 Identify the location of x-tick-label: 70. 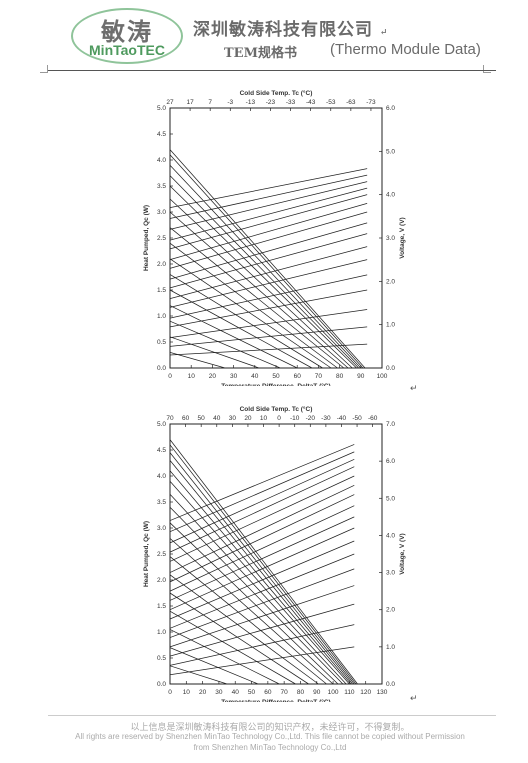
(319, 376).